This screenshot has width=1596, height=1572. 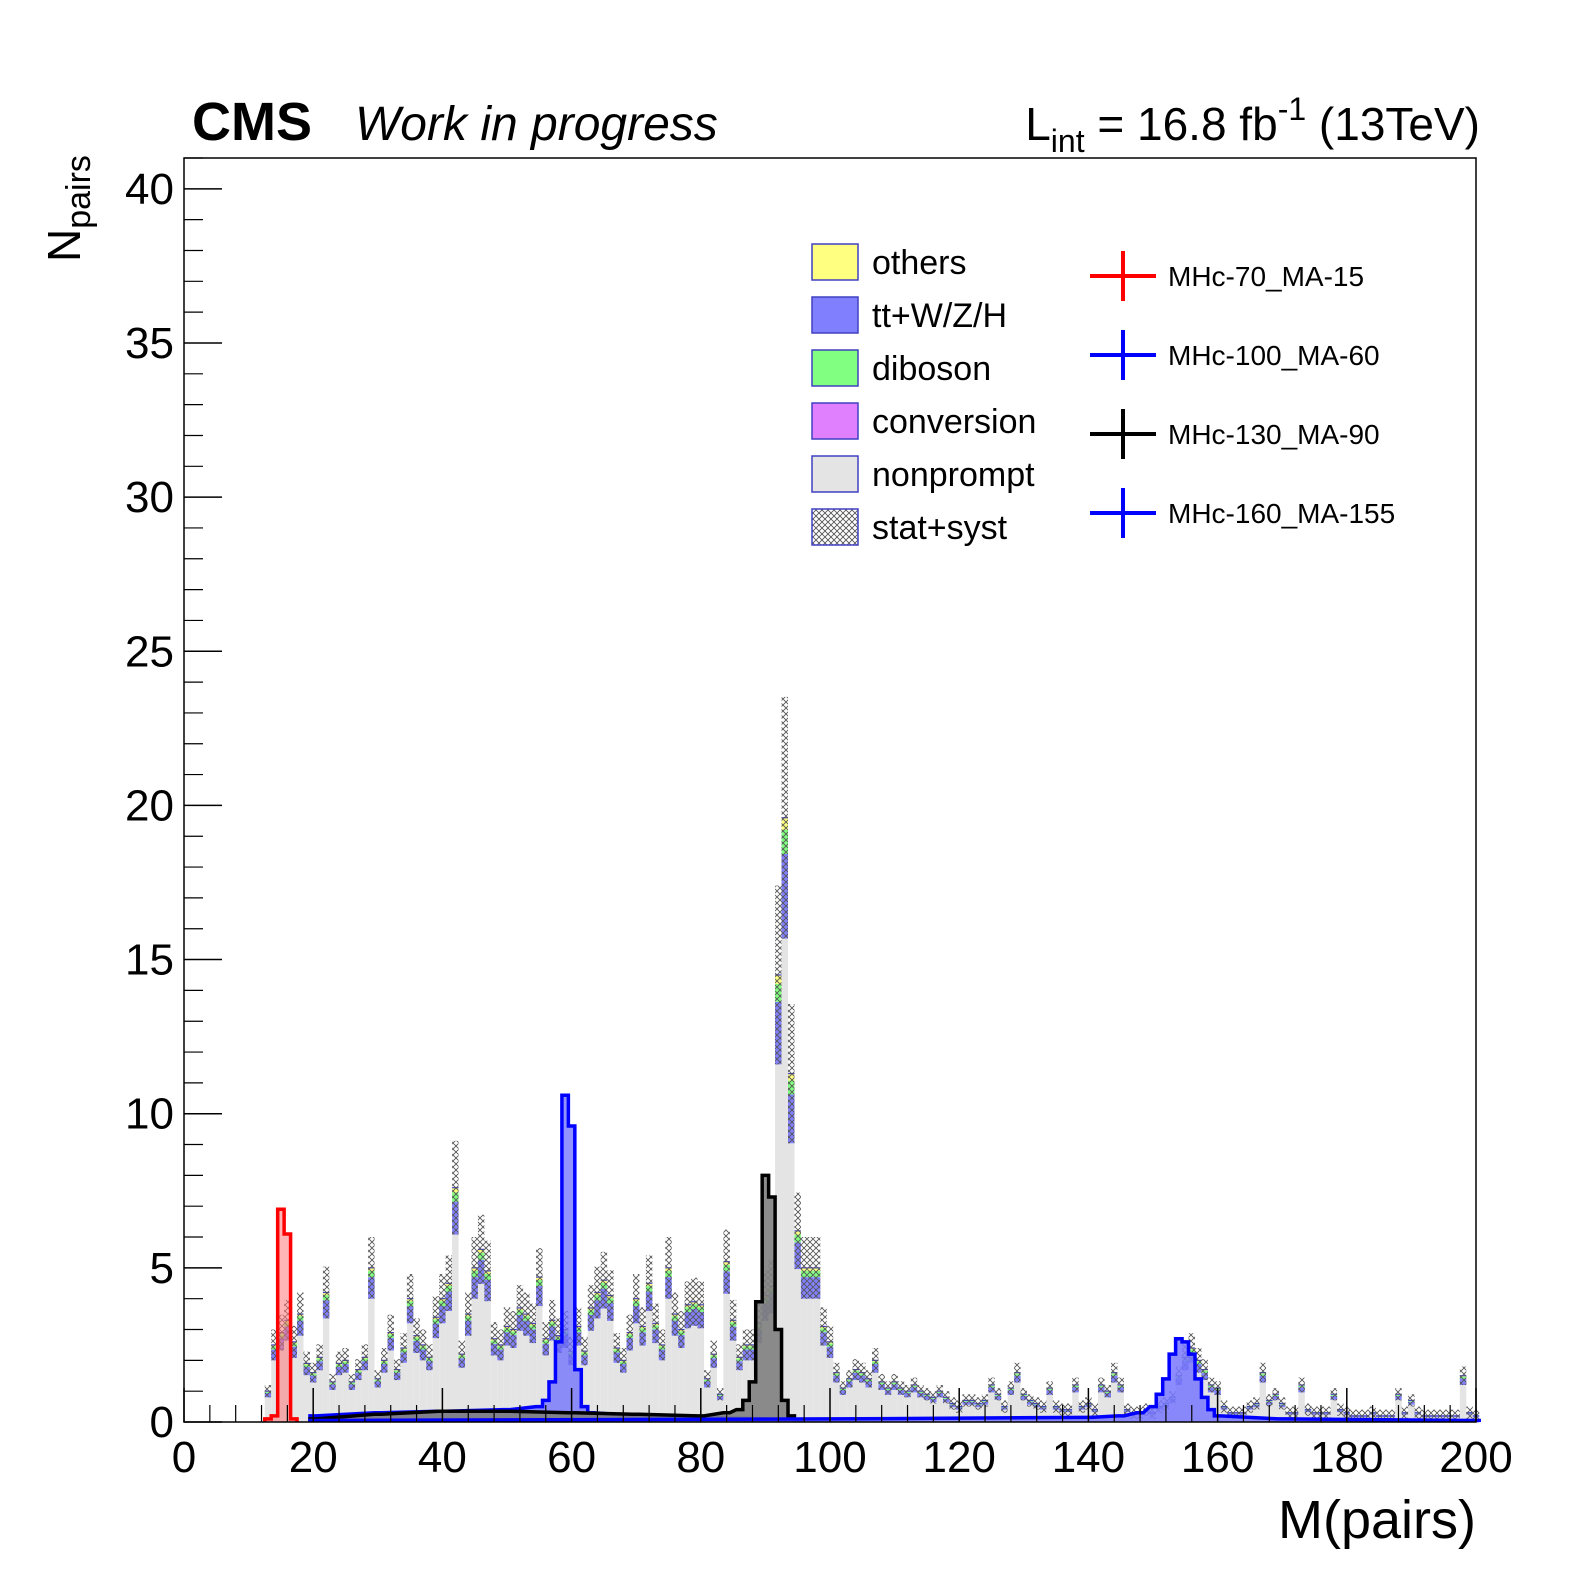 I want to click on legend-label: nonprompt, so click(x=953, y=475).